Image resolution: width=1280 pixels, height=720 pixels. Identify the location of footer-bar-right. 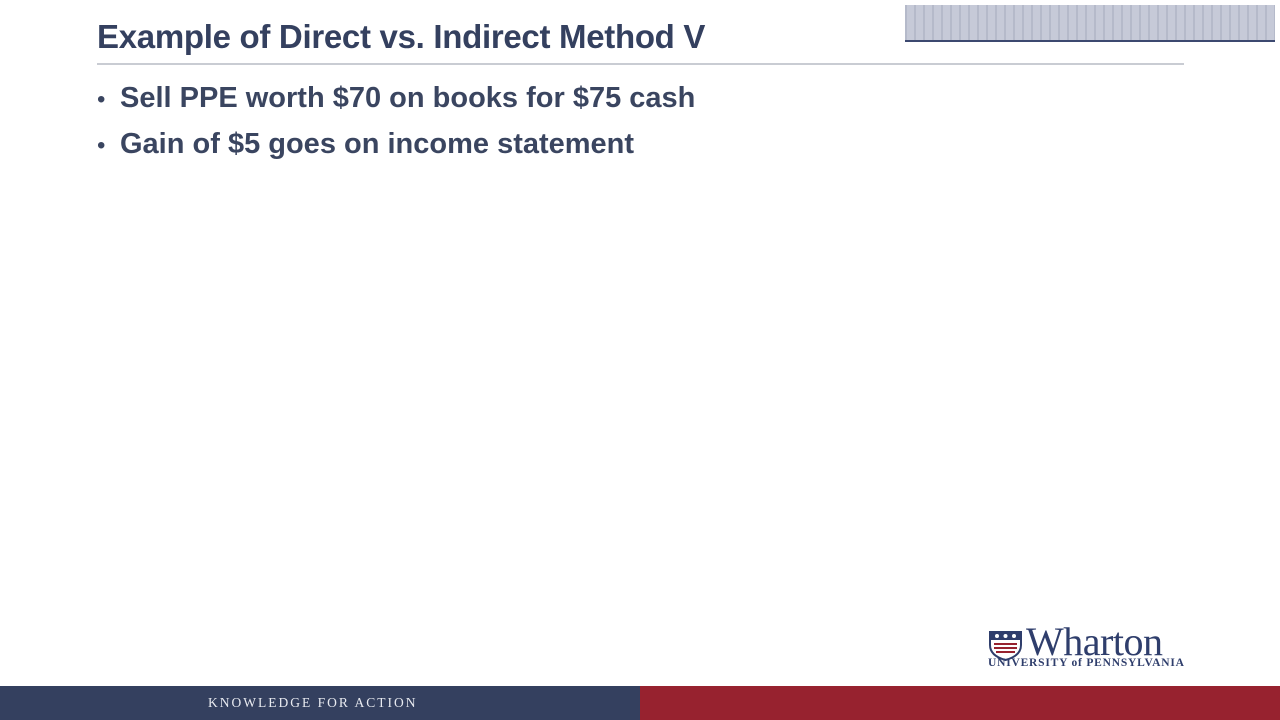
(960, 703).